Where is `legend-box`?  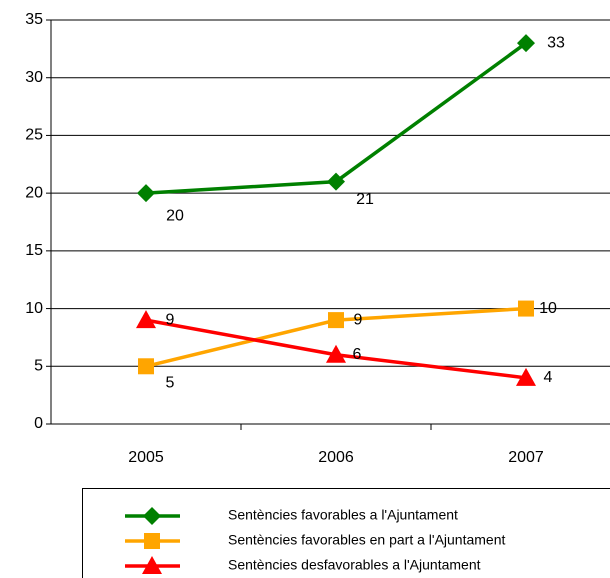
legend-box is located at coordinates (346, 533).